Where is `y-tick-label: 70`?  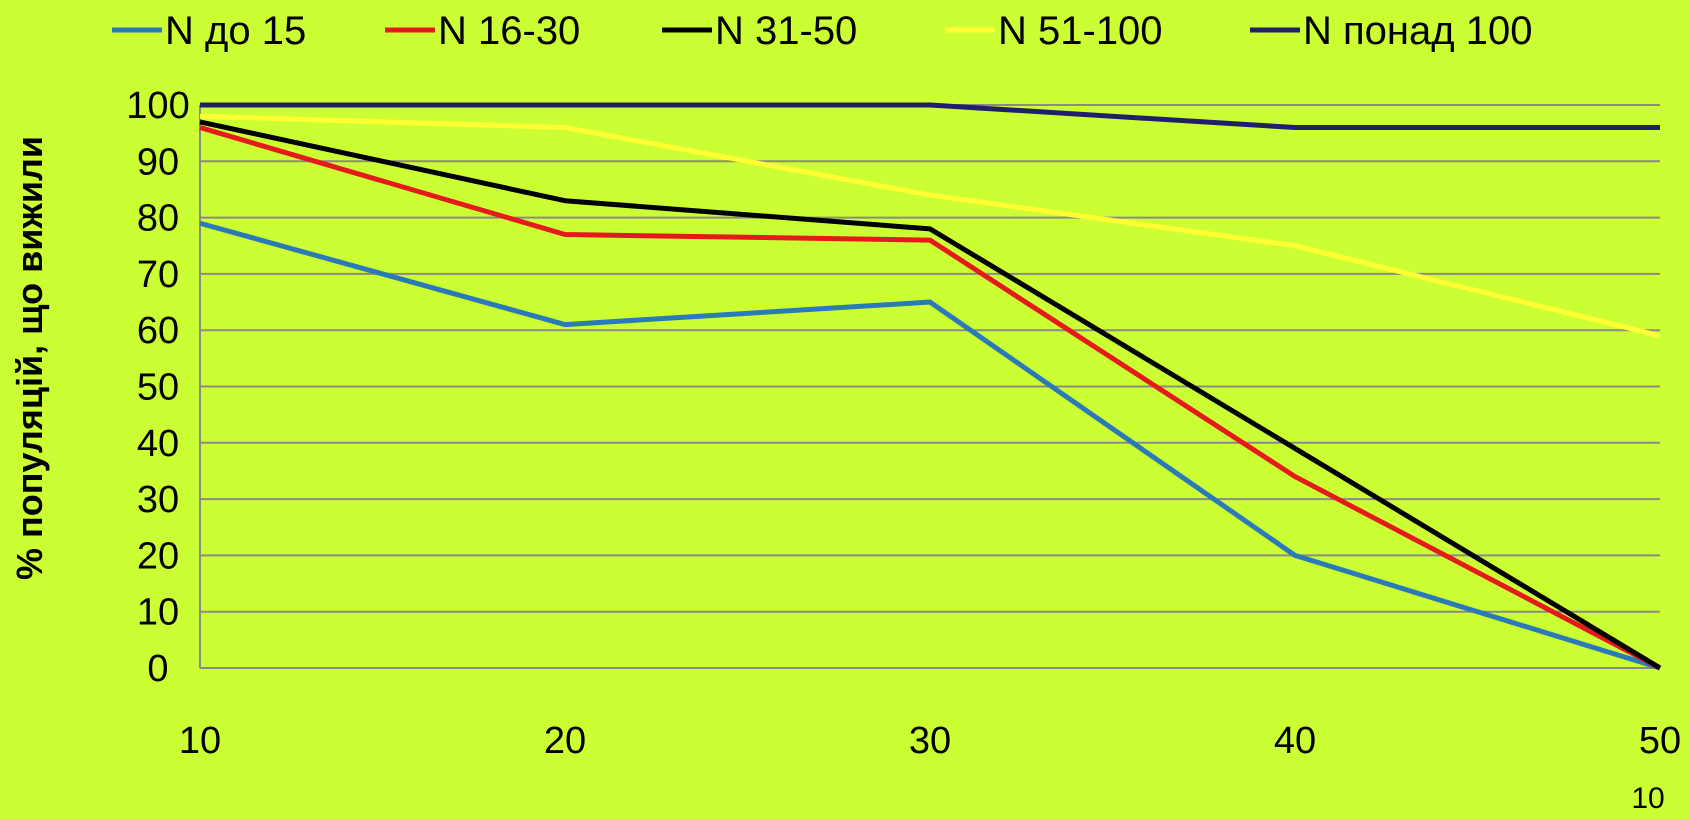 y-tick-label: 70 is located at coordinates (158, 275).